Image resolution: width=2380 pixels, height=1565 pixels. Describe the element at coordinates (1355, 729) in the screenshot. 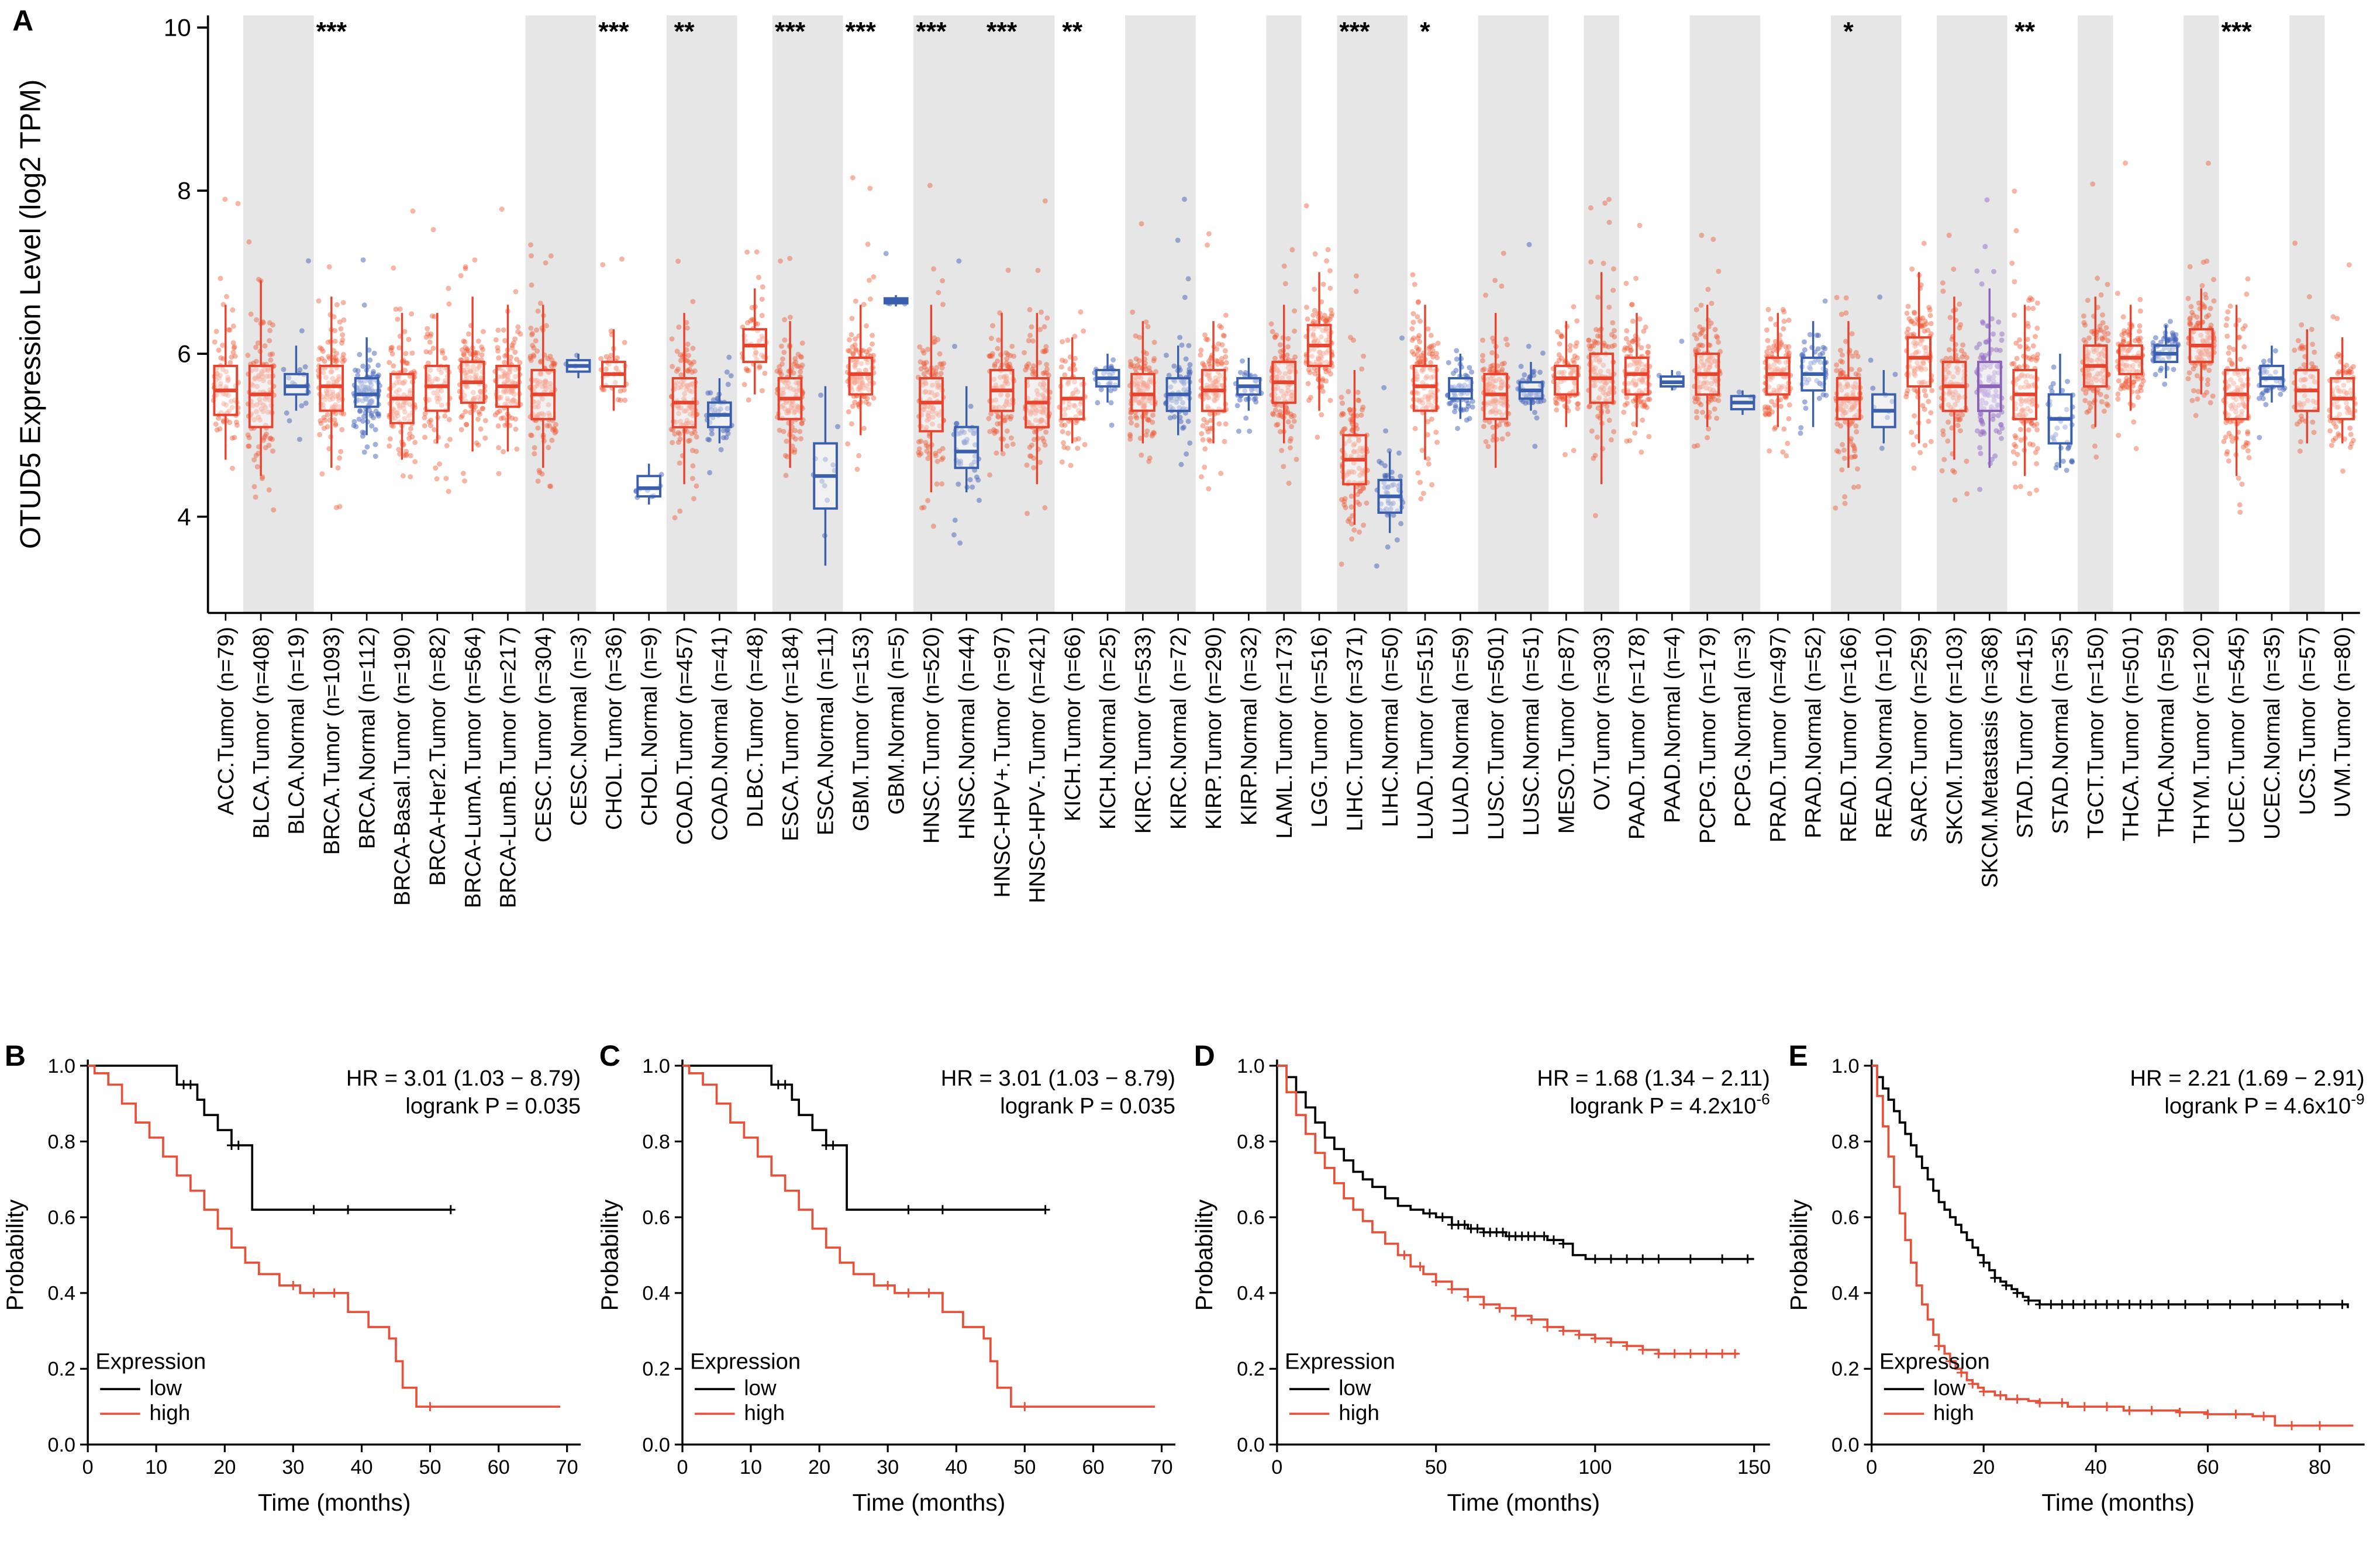

I see `x-tick-label: LIHC.Tumor (n=371)` at that location.